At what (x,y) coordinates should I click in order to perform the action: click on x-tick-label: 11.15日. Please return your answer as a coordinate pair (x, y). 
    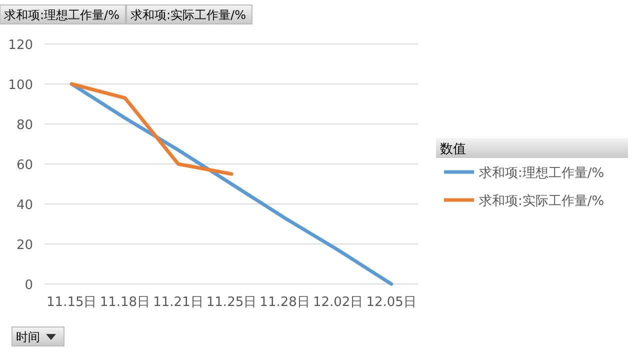
    Looking at the image, I should click on (71, 302).